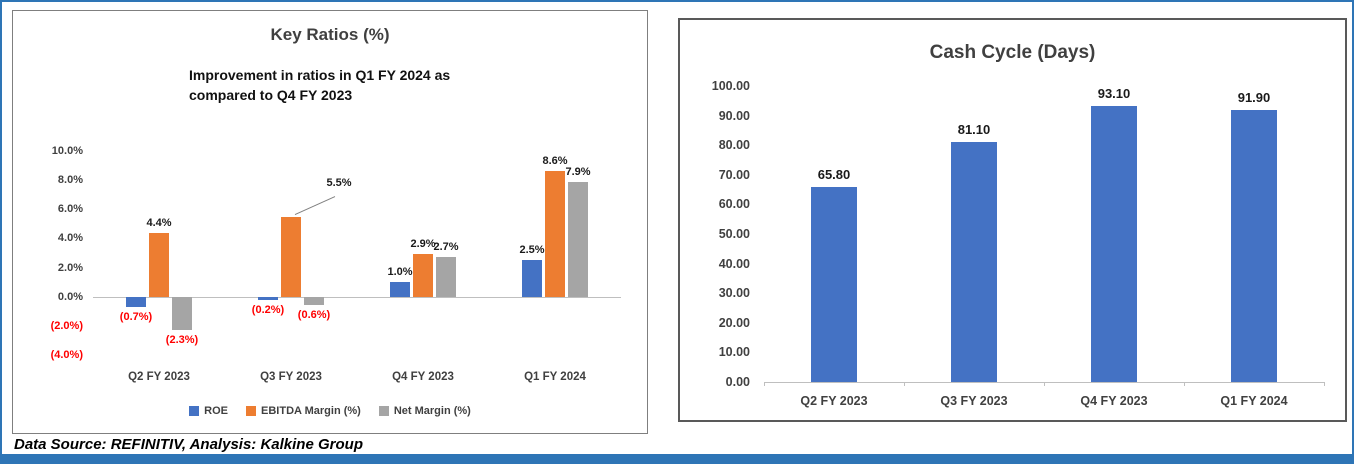  Describe the element at coordinates (734, 174) in the screenshot. I see `y-axis-tick-label: 70.00` at that location.